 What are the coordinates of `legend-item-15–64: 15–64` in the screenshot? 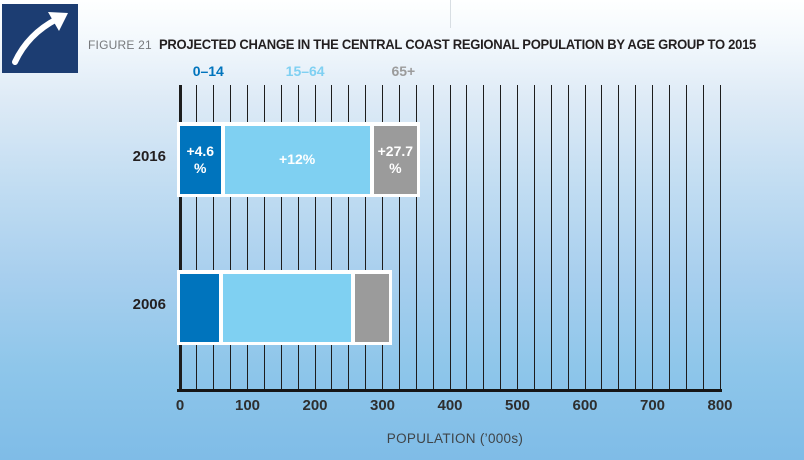 It's located at (305, 71).